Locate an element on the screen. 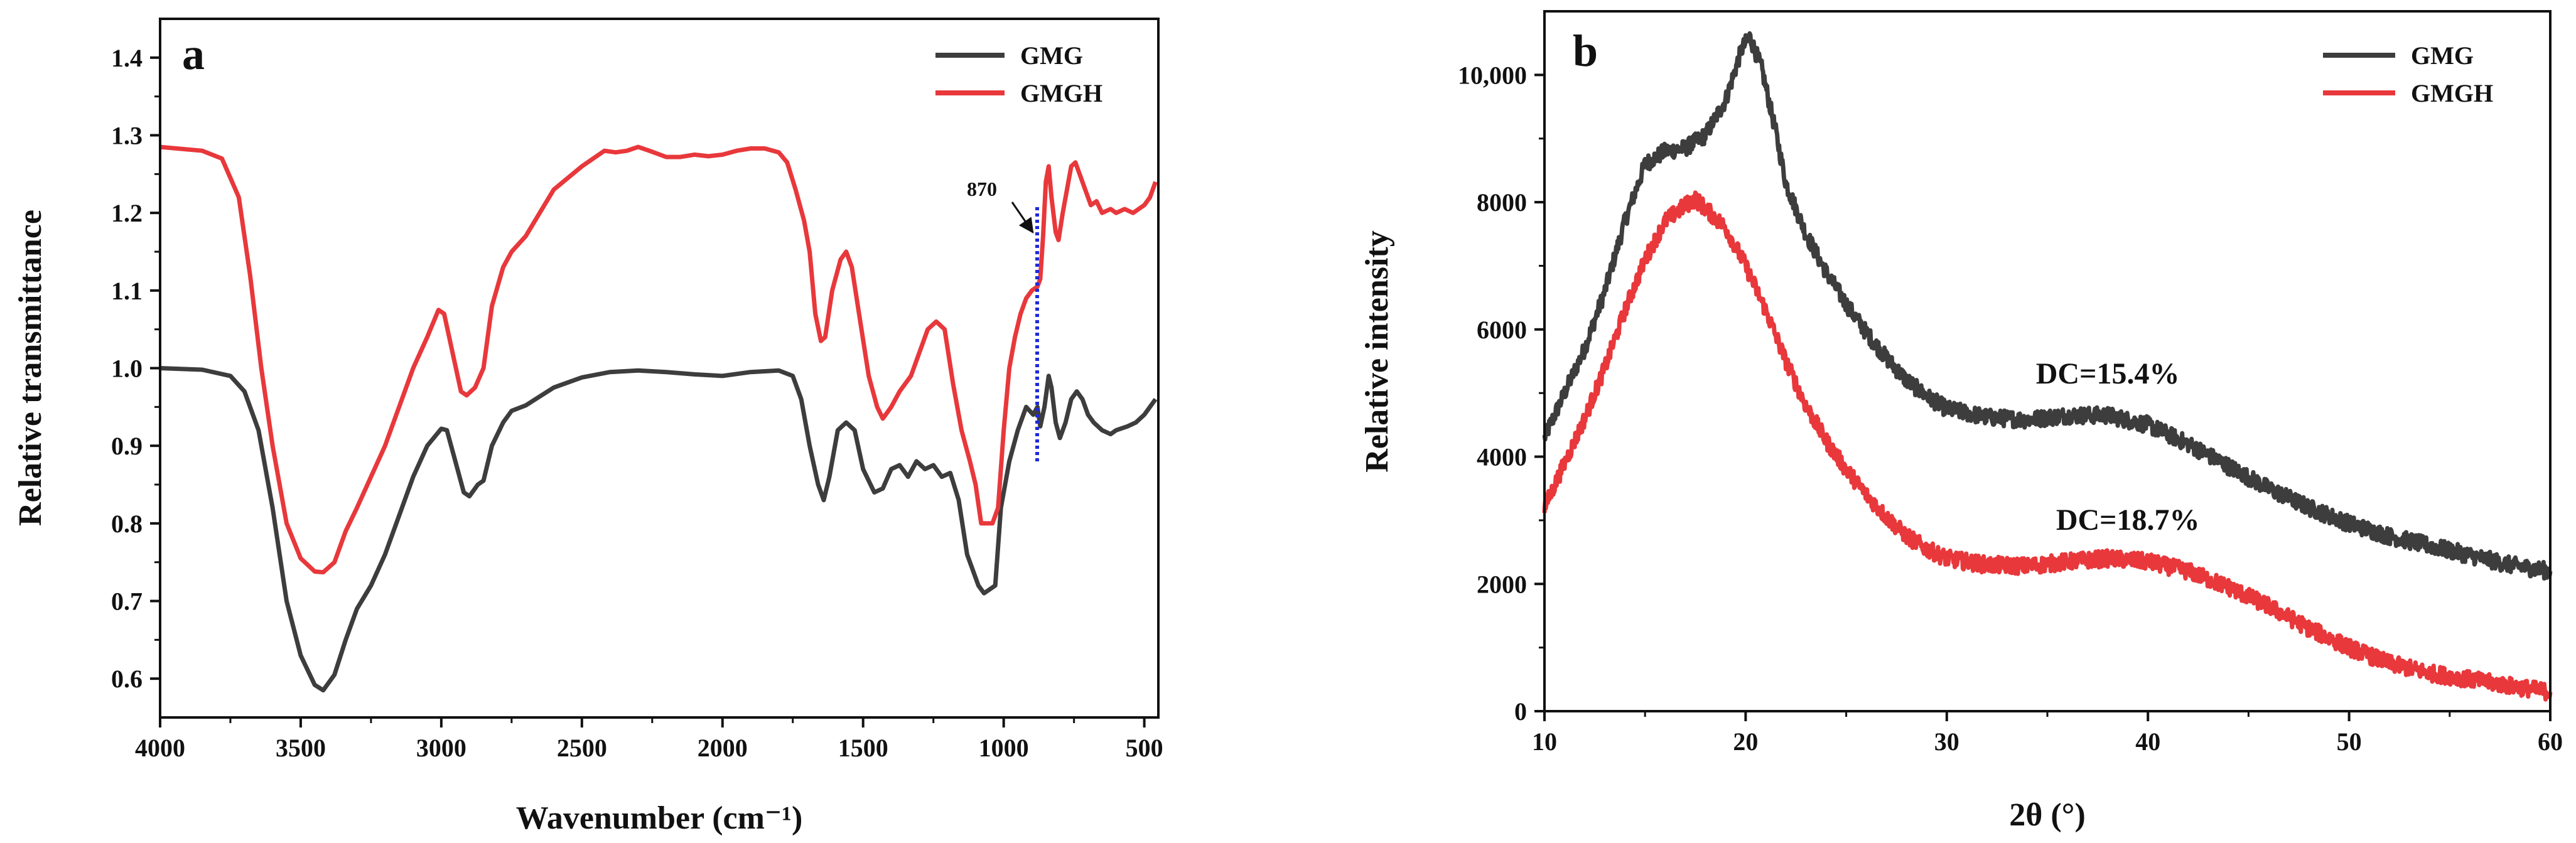 The height and width of the screenshot is (843, 2576). y-tick-label: 0.8 is located at coordinates (127, 524).